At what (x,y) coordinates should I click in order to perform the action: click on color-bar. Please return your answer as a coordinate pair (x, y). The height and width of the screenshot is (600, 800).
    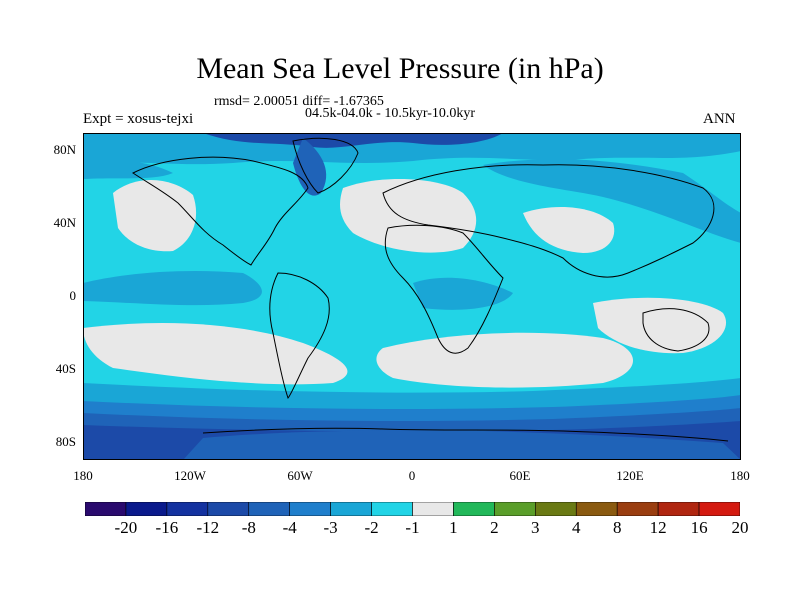
    Looking at the image, I should click on (412, 509).